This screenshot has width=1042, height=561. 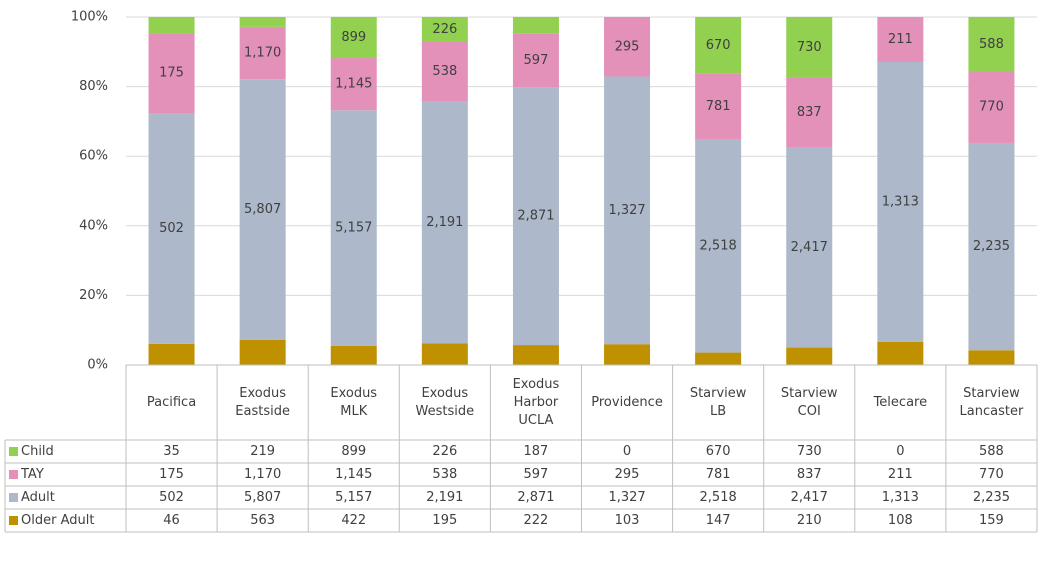 What do you see at coordinates (354, 520) in the screenshot?
I see `table-value: 422` at bounding box center [354, 520].